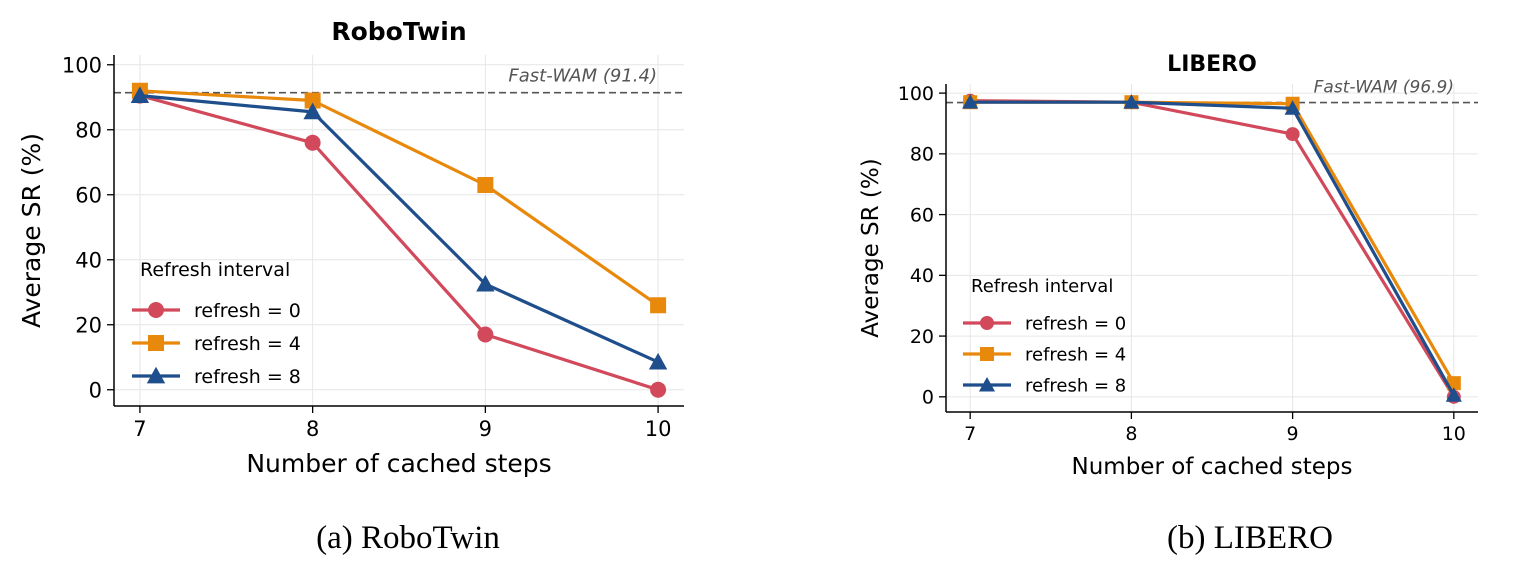 This screenshot has height=568, width=1518. What do you see at coordinates (1250, 538) in the screenshot?
I see `figure-caption: (b) LIBERO` at bounding box center [1250, 538].